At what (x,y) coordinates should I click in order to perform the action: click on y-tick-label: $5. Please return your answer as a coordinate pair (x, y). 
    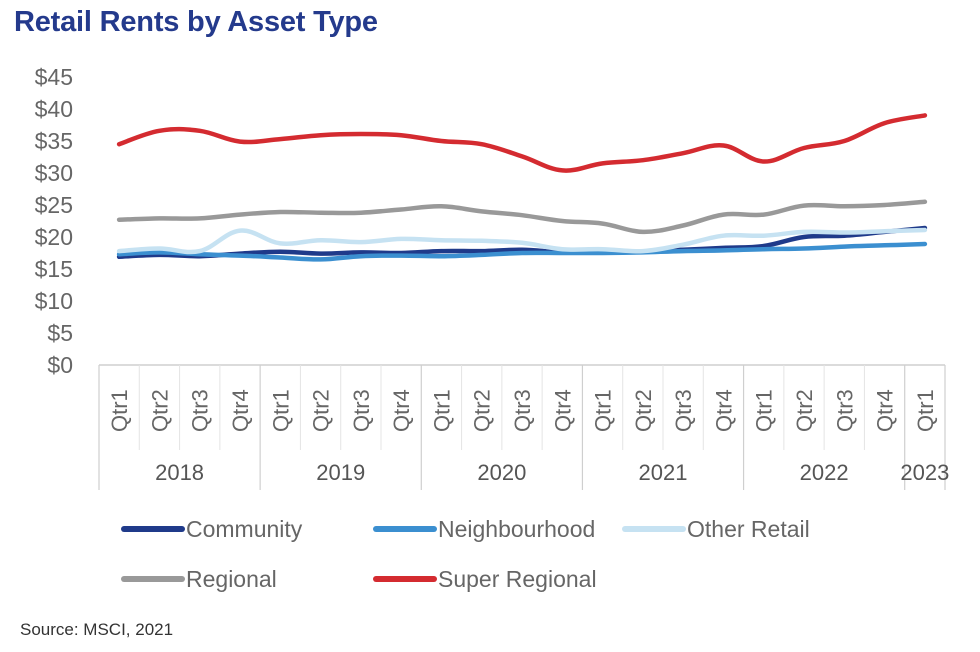
    Looking at the image, I should click on (60, 333).